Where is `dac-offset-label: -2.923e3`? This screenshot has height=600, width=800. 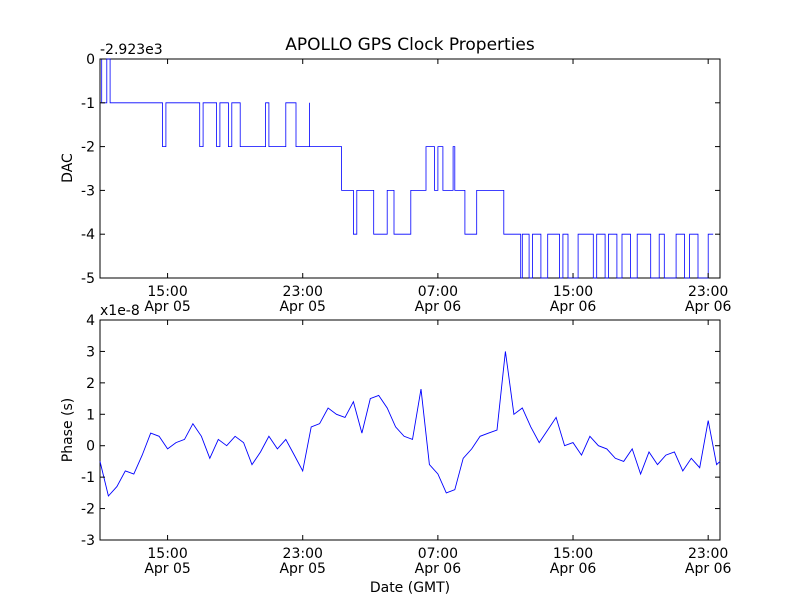 dac-offset-label: -2.923e3 is located at coordinates (131, 50).